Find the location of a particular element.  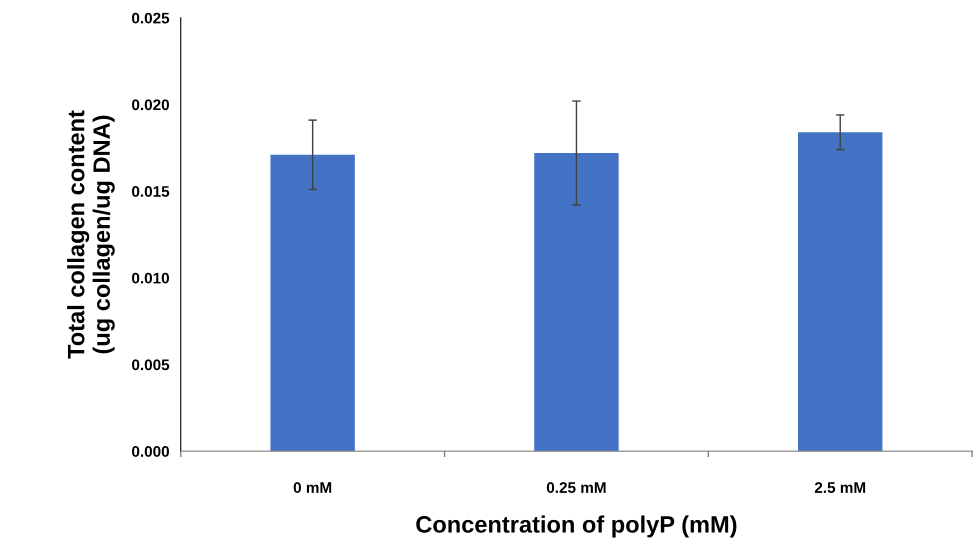

y-tick-label: 0.010 is located at coordinates (151, 278).